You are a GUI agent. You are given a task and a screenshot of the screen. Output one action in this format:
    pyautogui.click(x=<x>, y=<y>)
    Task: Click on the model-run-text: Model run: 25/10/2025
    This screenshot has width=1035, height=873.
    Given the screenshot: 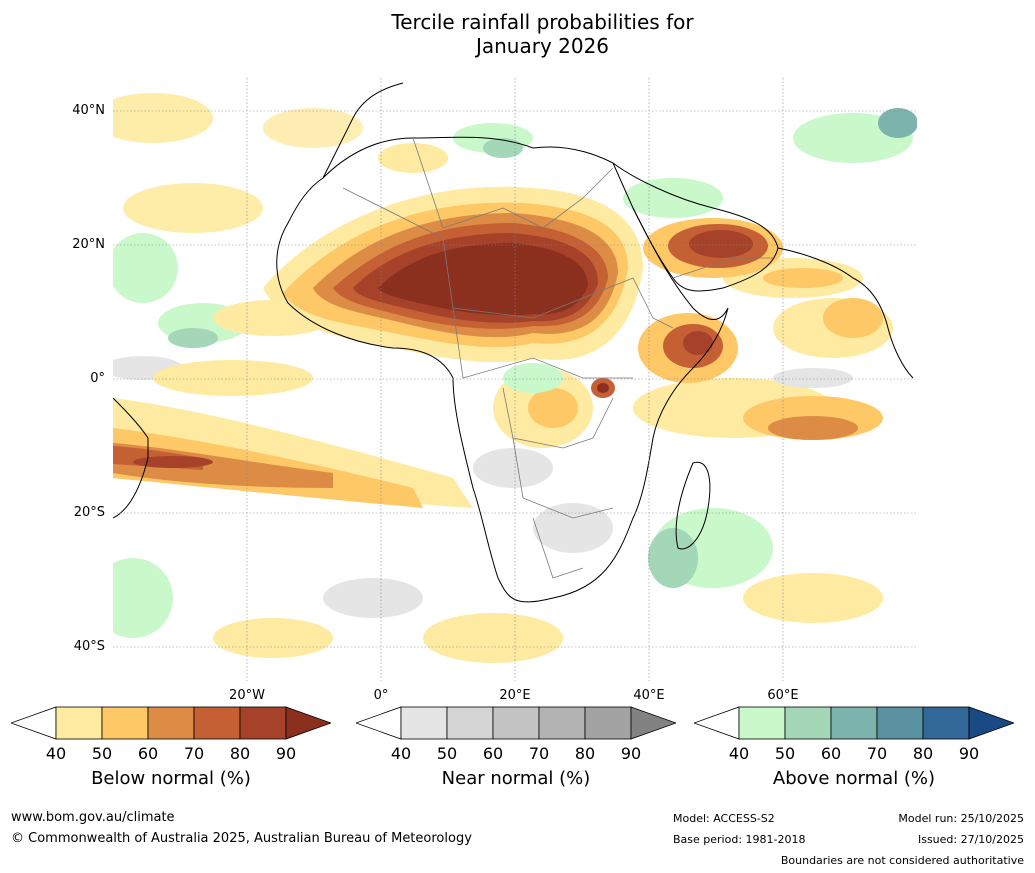 What is the action you would take?
    pyautogui.click(x=961, y=818)
    